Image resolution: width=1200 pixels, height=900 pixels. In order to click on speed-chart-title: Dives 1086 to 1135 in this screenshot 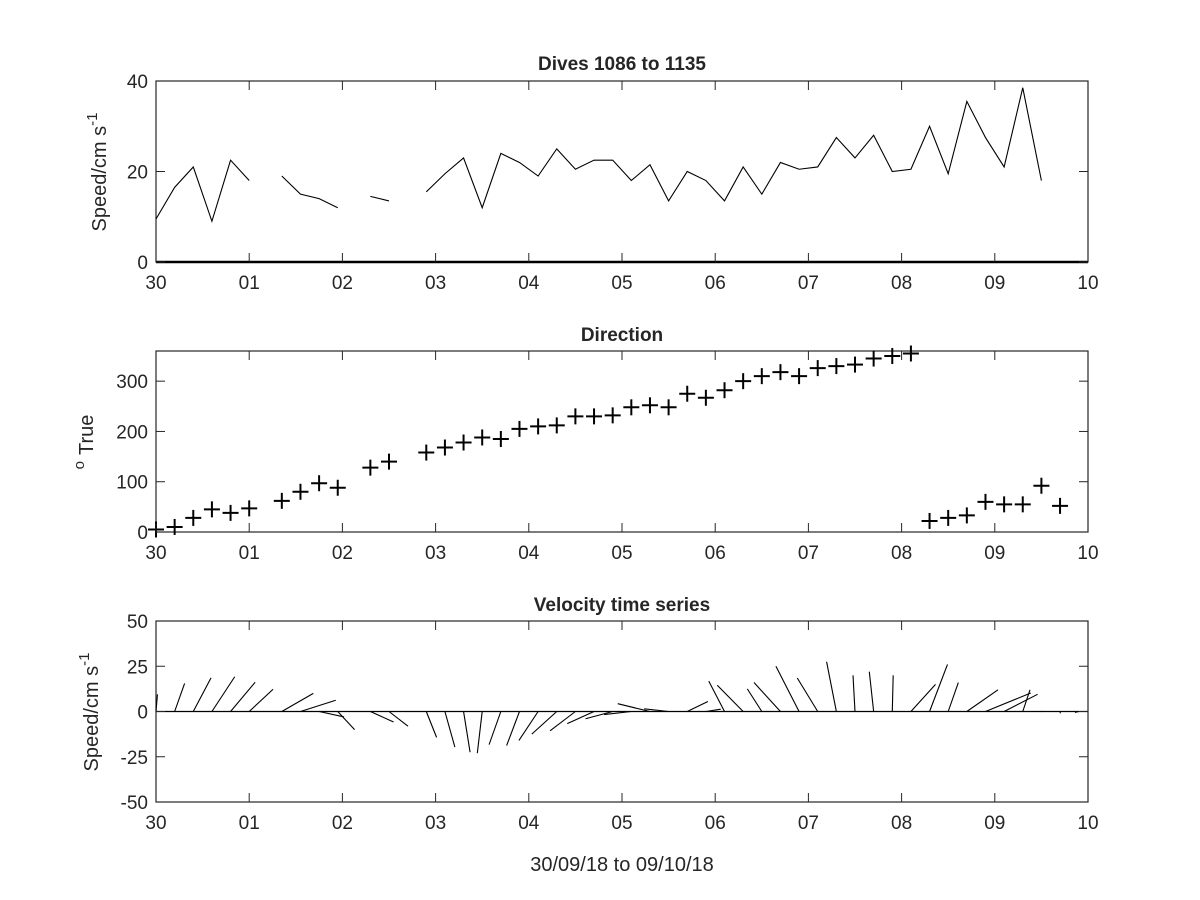, I will do `click(622, 64)`.